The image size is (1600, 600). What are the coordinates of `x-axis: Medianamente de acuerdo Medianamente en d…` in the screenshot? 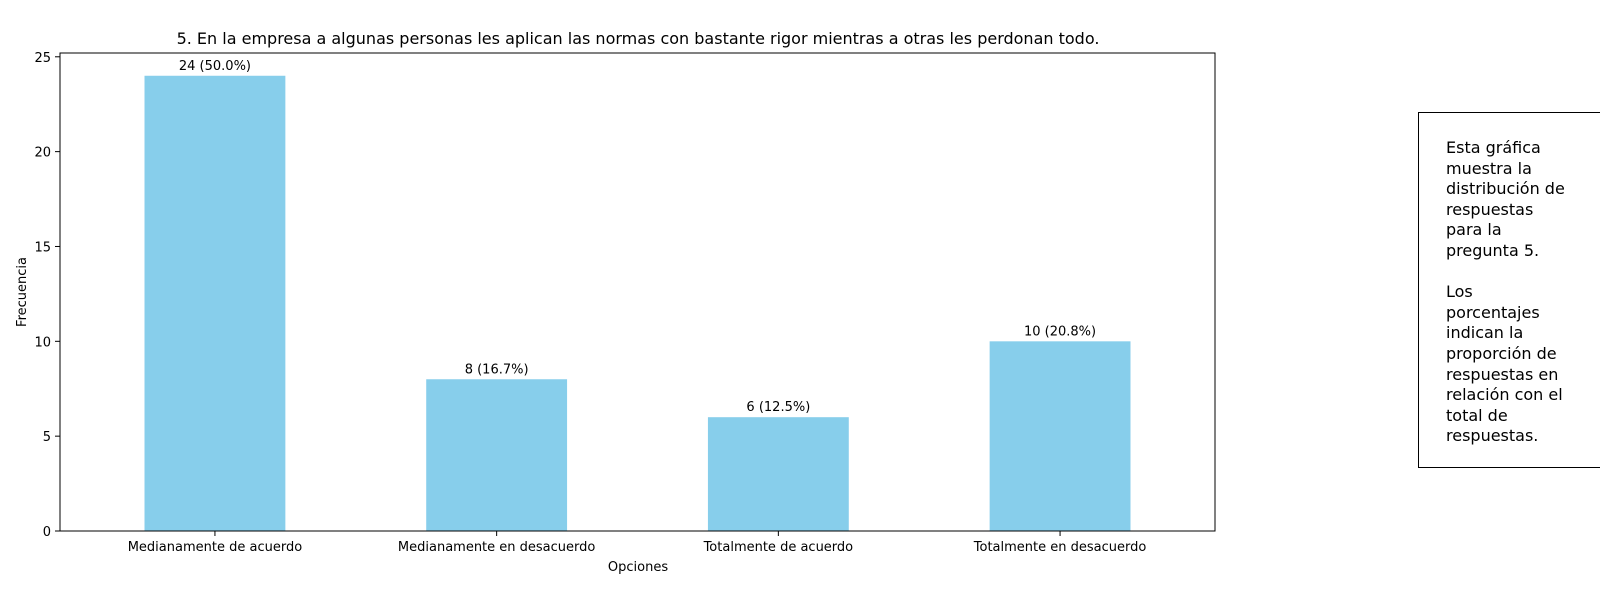 It's located at (637, 543).